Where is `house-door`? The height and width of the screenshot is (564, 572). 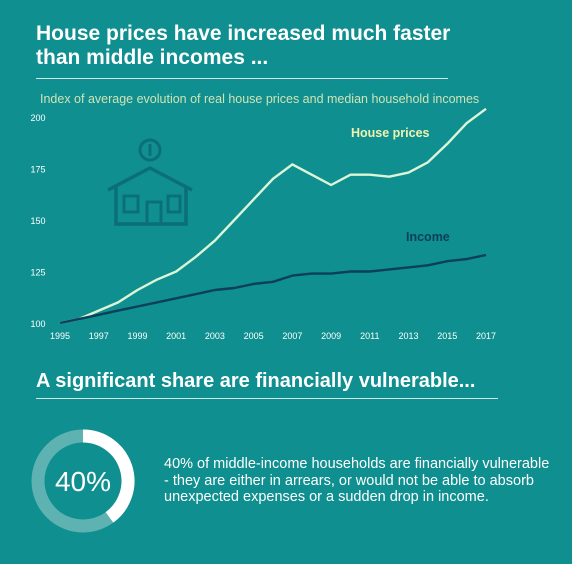 house-door is located at coordinates (154, 213).